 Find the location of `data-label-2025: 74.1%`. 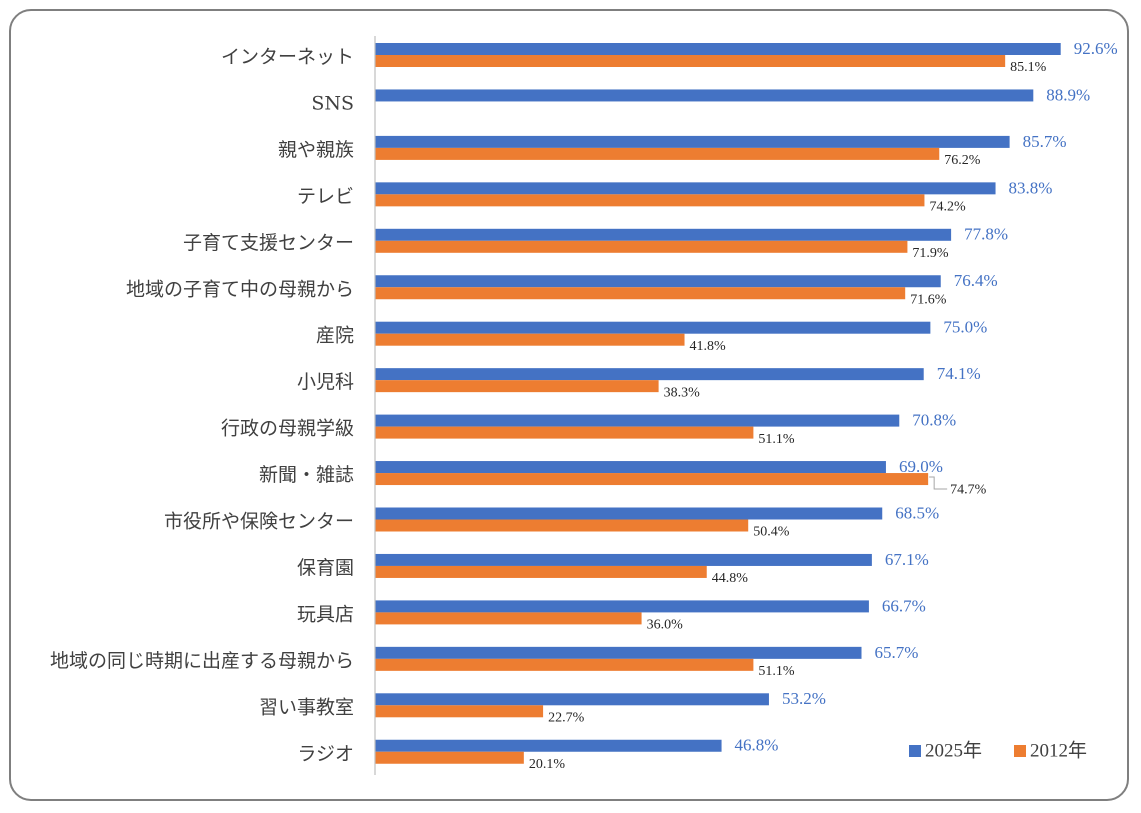

data-label-2025: 74.1% is located at coordinates (959, 373).